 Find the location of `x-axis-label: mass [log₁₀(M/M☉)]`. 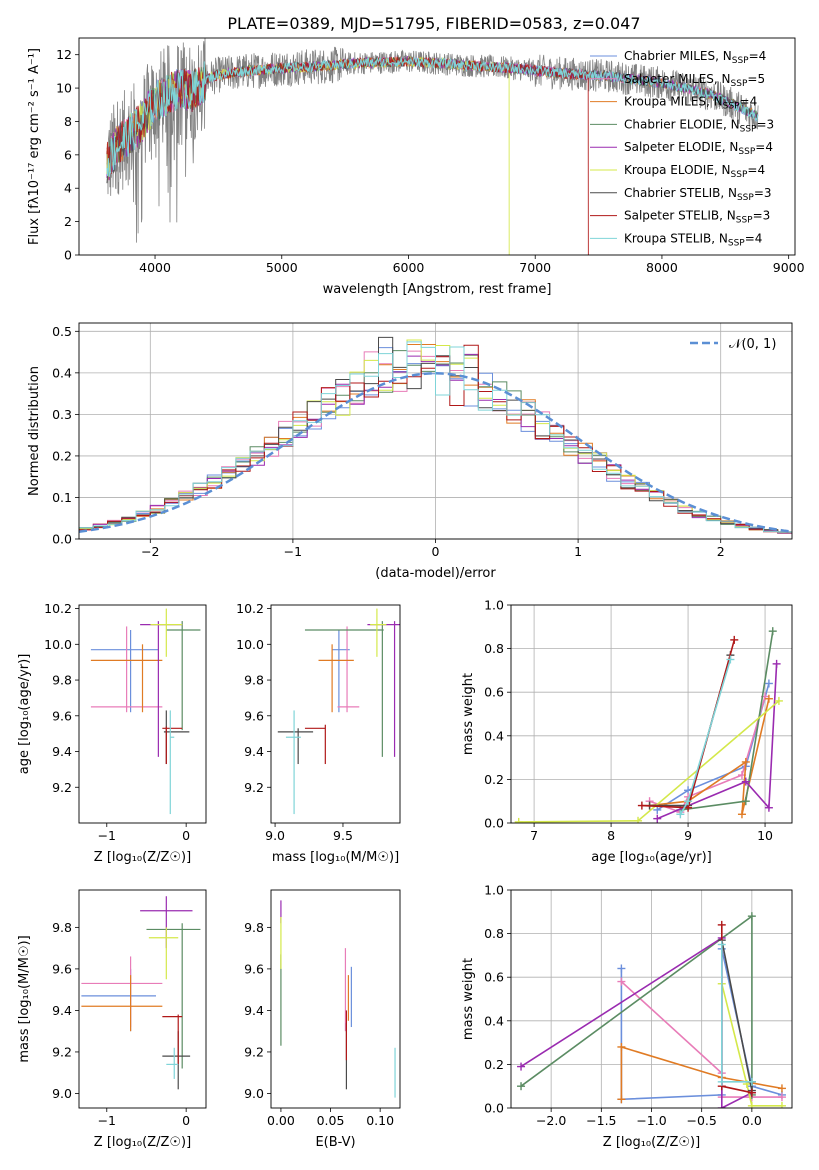

x-axis-label: mass [log₁₀(M/M☉)] is located at coordinates (335, 857).